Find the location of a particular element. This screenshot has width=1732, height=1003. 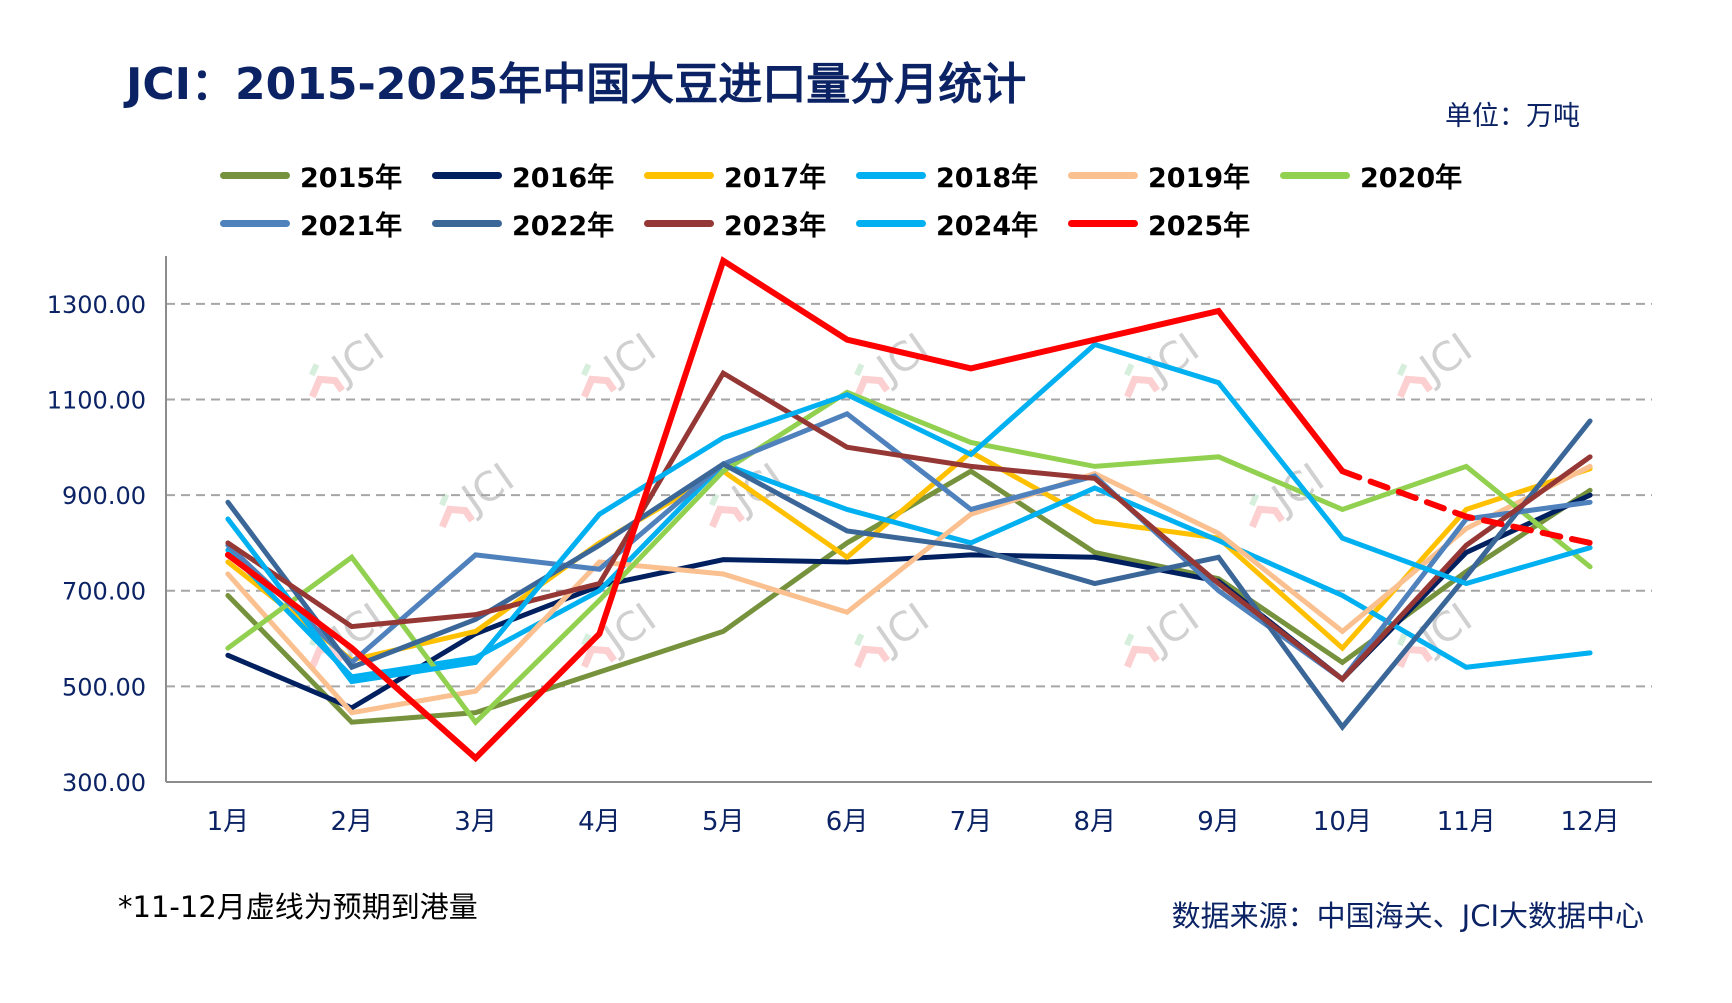

x-tick-label: 6月 is located at coordinates (847, 822).